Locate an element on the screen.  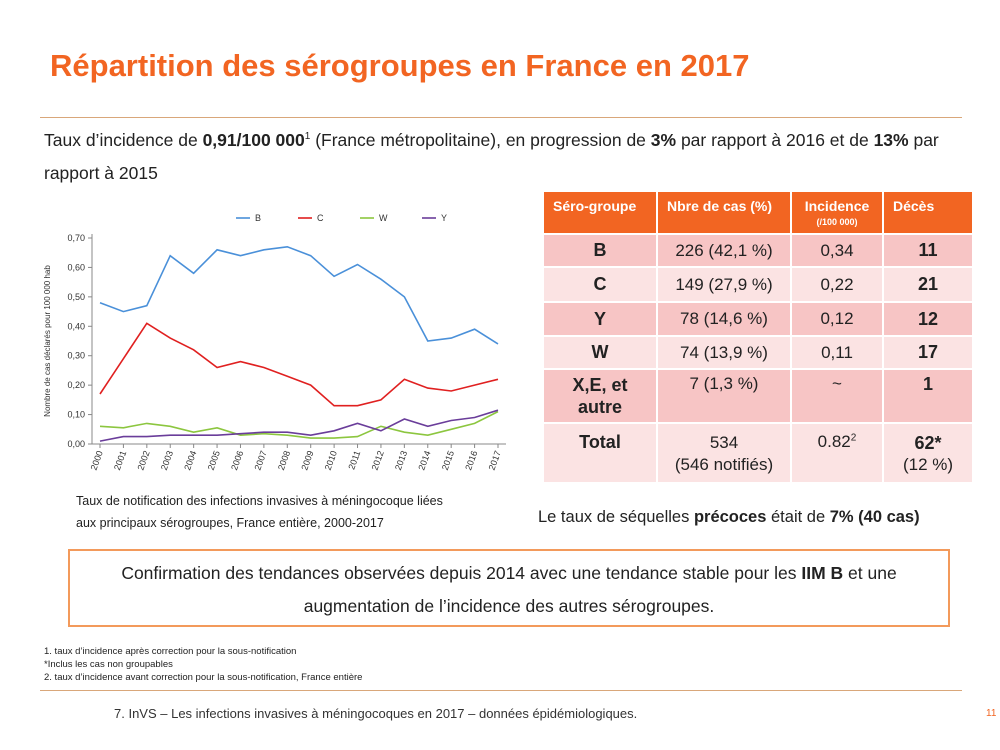
row-group: C is located at coordinates (600, 284).